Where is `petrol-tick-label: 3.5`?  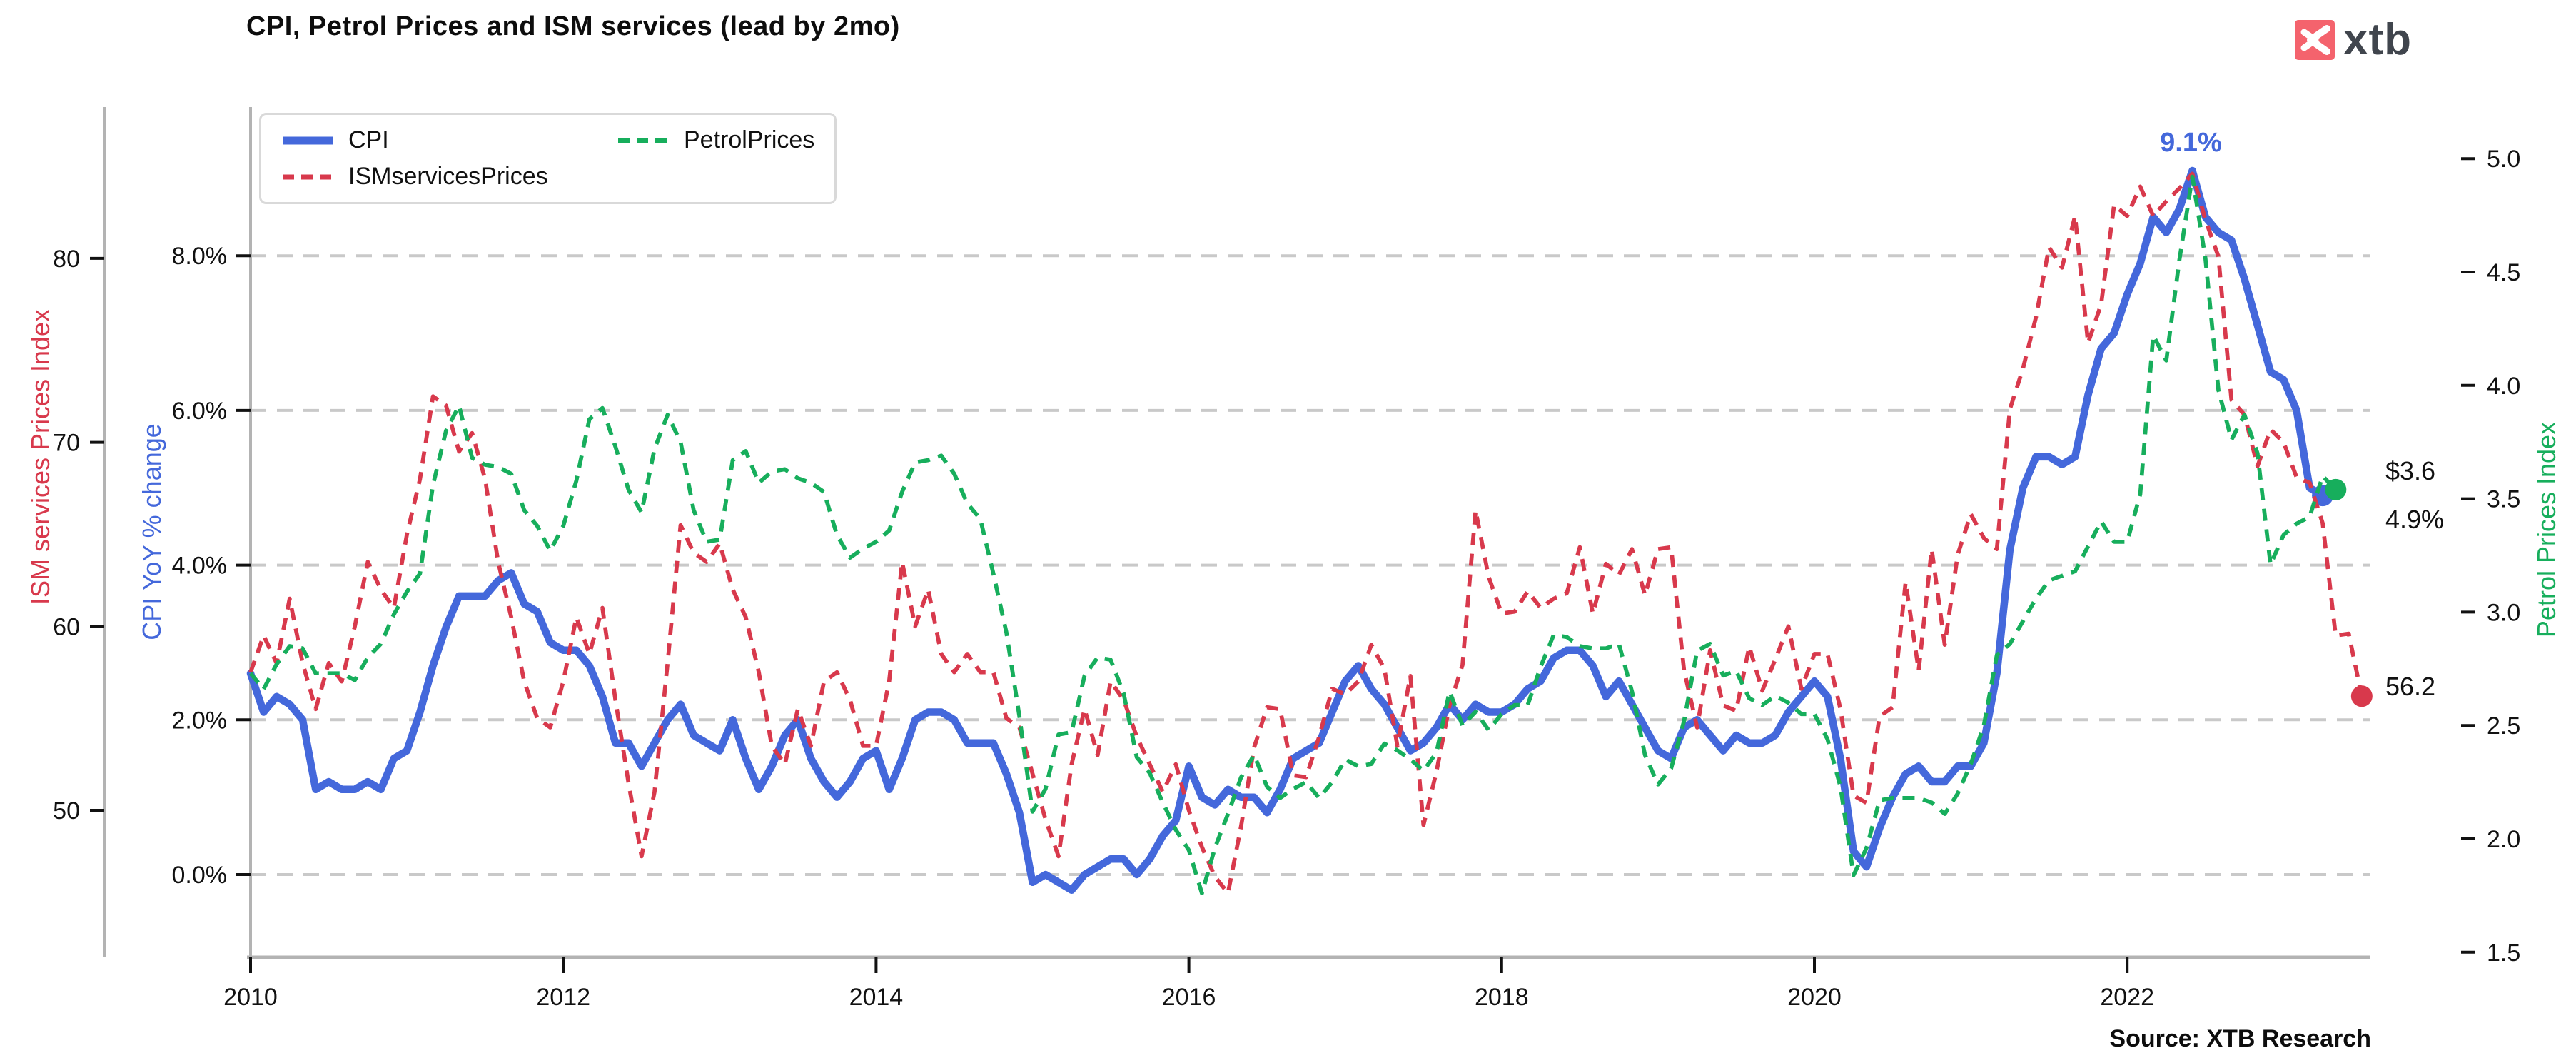
petrol-tick-label: 3.5 is located at coordinates (2503, 499).